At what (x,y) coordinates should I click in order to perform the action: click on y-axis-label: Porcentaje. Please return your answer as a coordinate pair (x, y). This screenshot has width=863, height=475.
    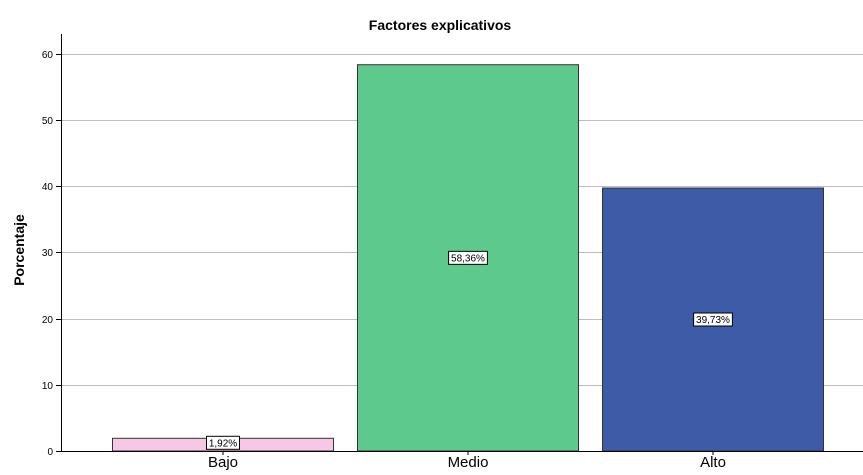
    Looking at the image, I should click on (19, 250).